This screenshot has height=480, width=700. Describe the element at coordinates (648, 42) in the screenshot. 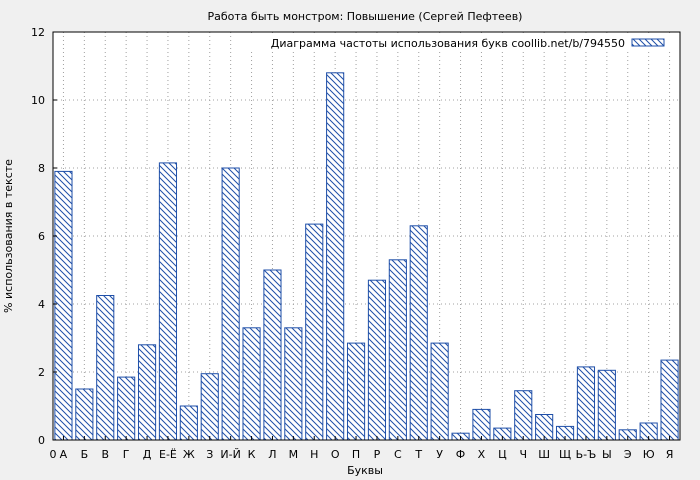

I see `legend-swatch` at that location.